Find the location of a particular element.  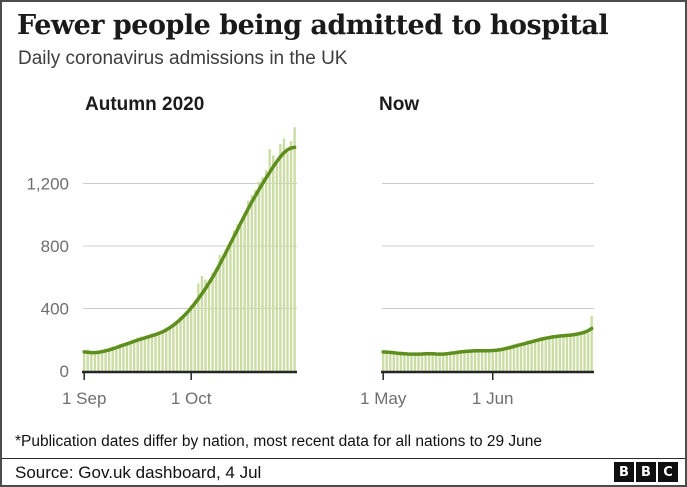

bbc-logo-block: C is located at coordinates (668, 472).